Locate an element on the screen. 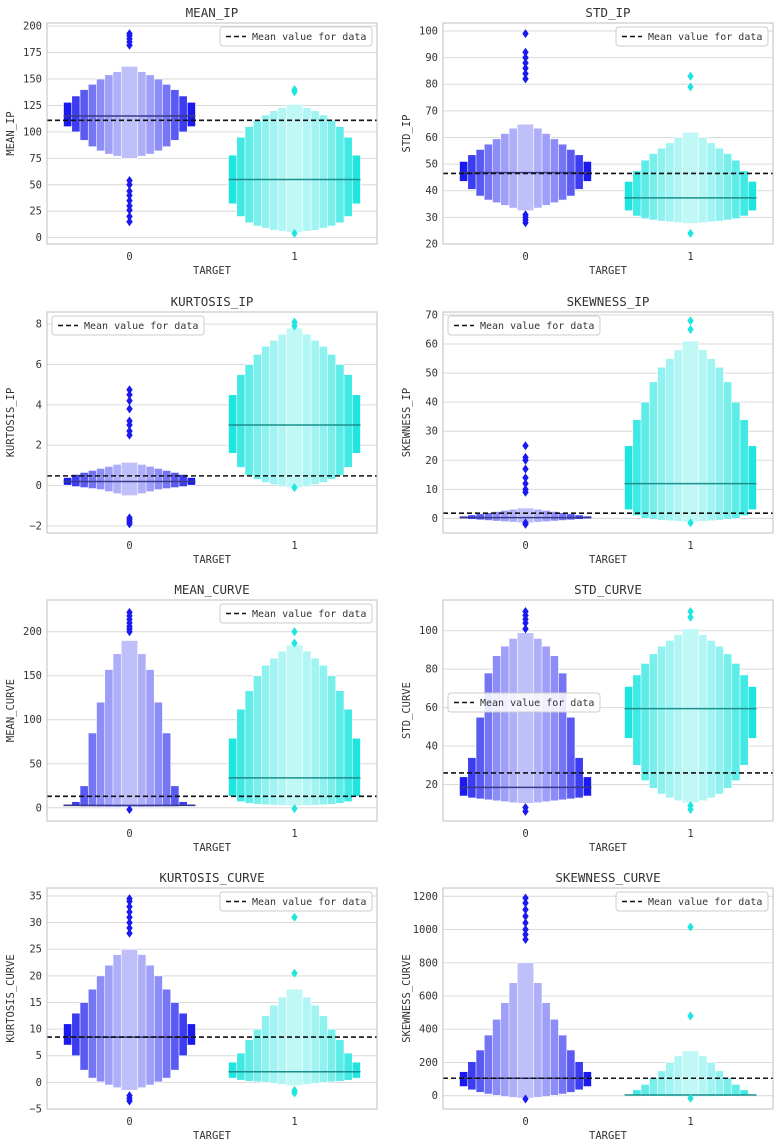 The image size is (779, 1148). y-axis-label: KURTOSIS_IP is located at coordinates (11, 423).